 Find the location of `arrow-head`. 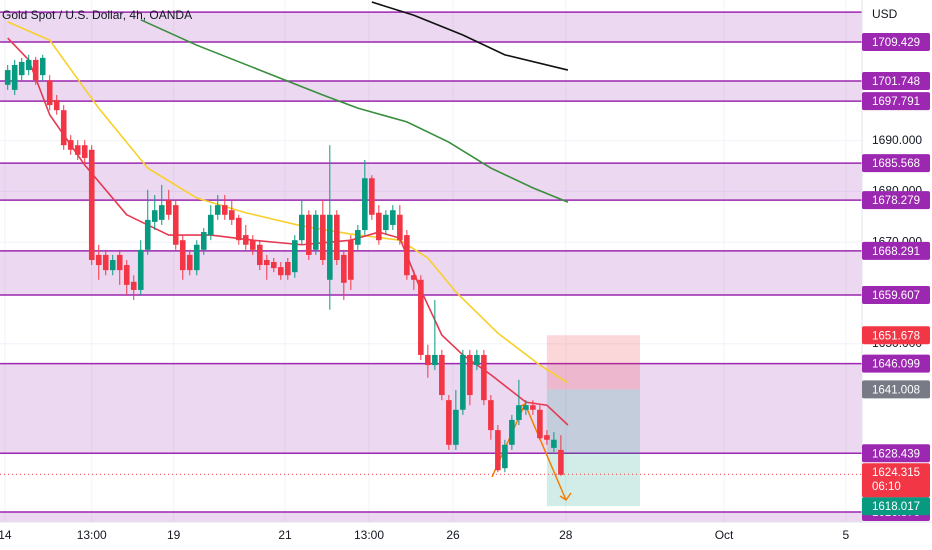

arrow-head is located at coordinates (565, 497).